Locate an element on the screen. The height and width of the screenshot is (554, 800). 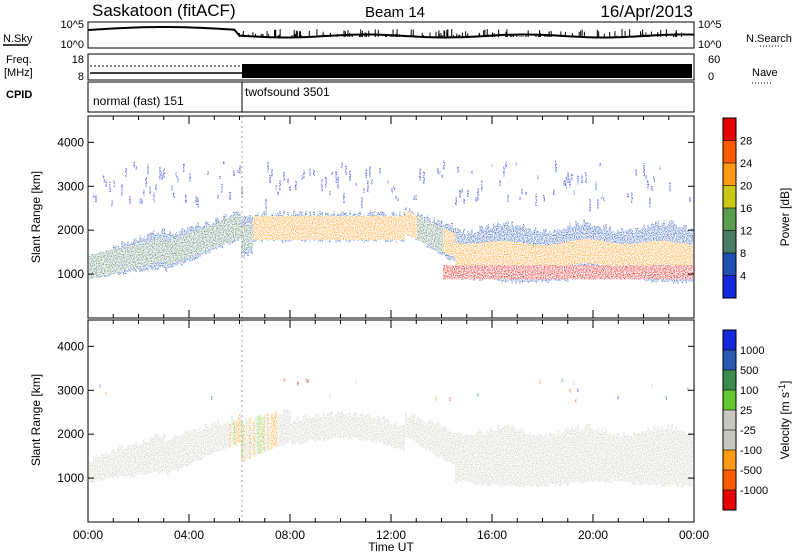
freq-label-2: [MHz] is located at coordinates (18, 73).